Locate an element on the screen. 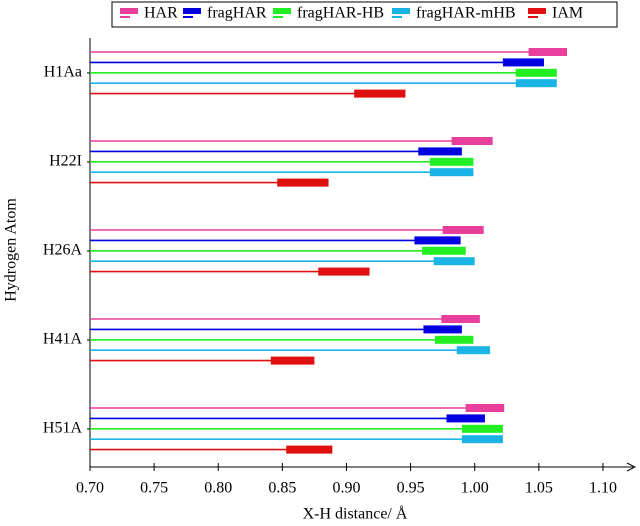 The height and width of the screenshot is (526, 640). x-tick-label: 1.05 is located at coordinates (539, 488).